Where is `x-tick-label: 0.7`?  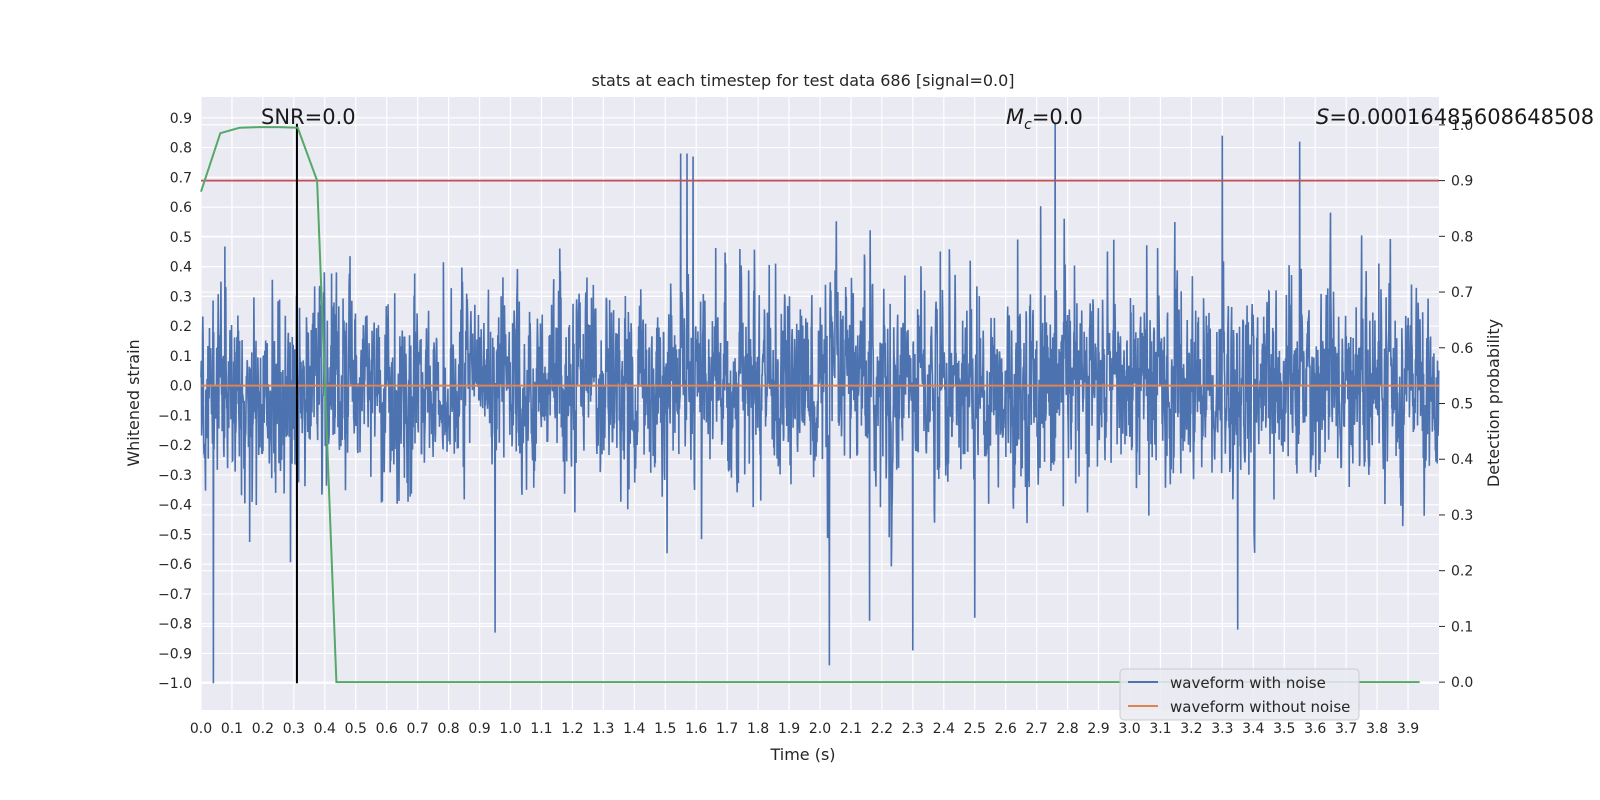
x-tick-label: 0.7 is located at coordinates (418, 729).